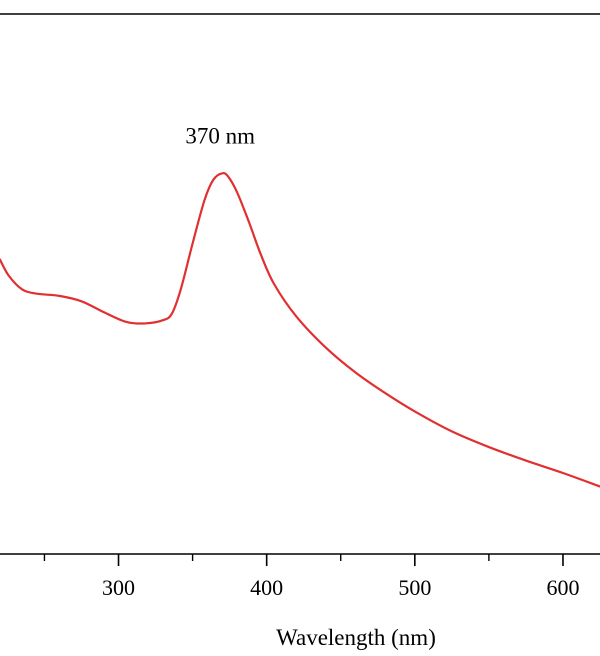 The image size is (600, 656). Describe the element at coordinates (118, 587) in the screenshot. I see `x-tick-label-300: 300` at that location.